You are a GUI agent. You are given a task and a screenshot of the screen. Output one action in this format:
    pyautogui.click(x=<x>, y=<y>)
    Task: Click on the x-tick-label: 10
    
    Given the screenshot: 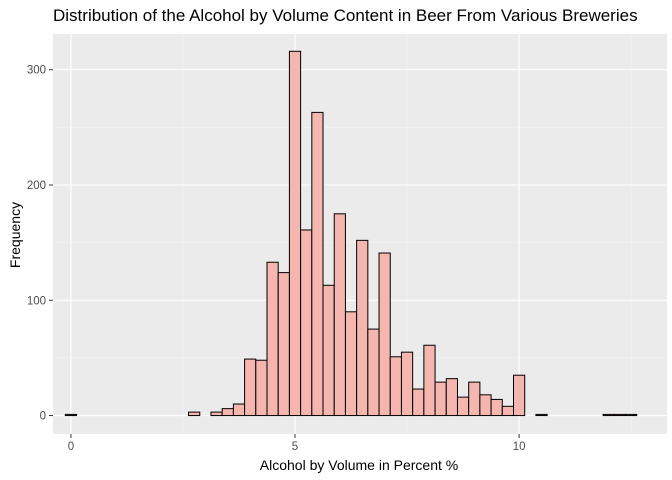 What is the action you would take?
    pyautogui.click(x=519, y=447)
    